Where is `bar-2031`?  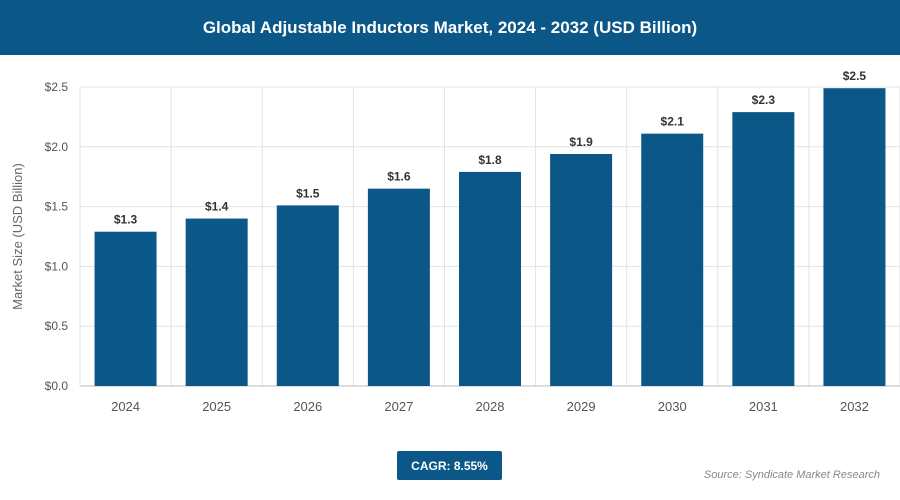 bar-2031 is located at coordinates (763, 249).